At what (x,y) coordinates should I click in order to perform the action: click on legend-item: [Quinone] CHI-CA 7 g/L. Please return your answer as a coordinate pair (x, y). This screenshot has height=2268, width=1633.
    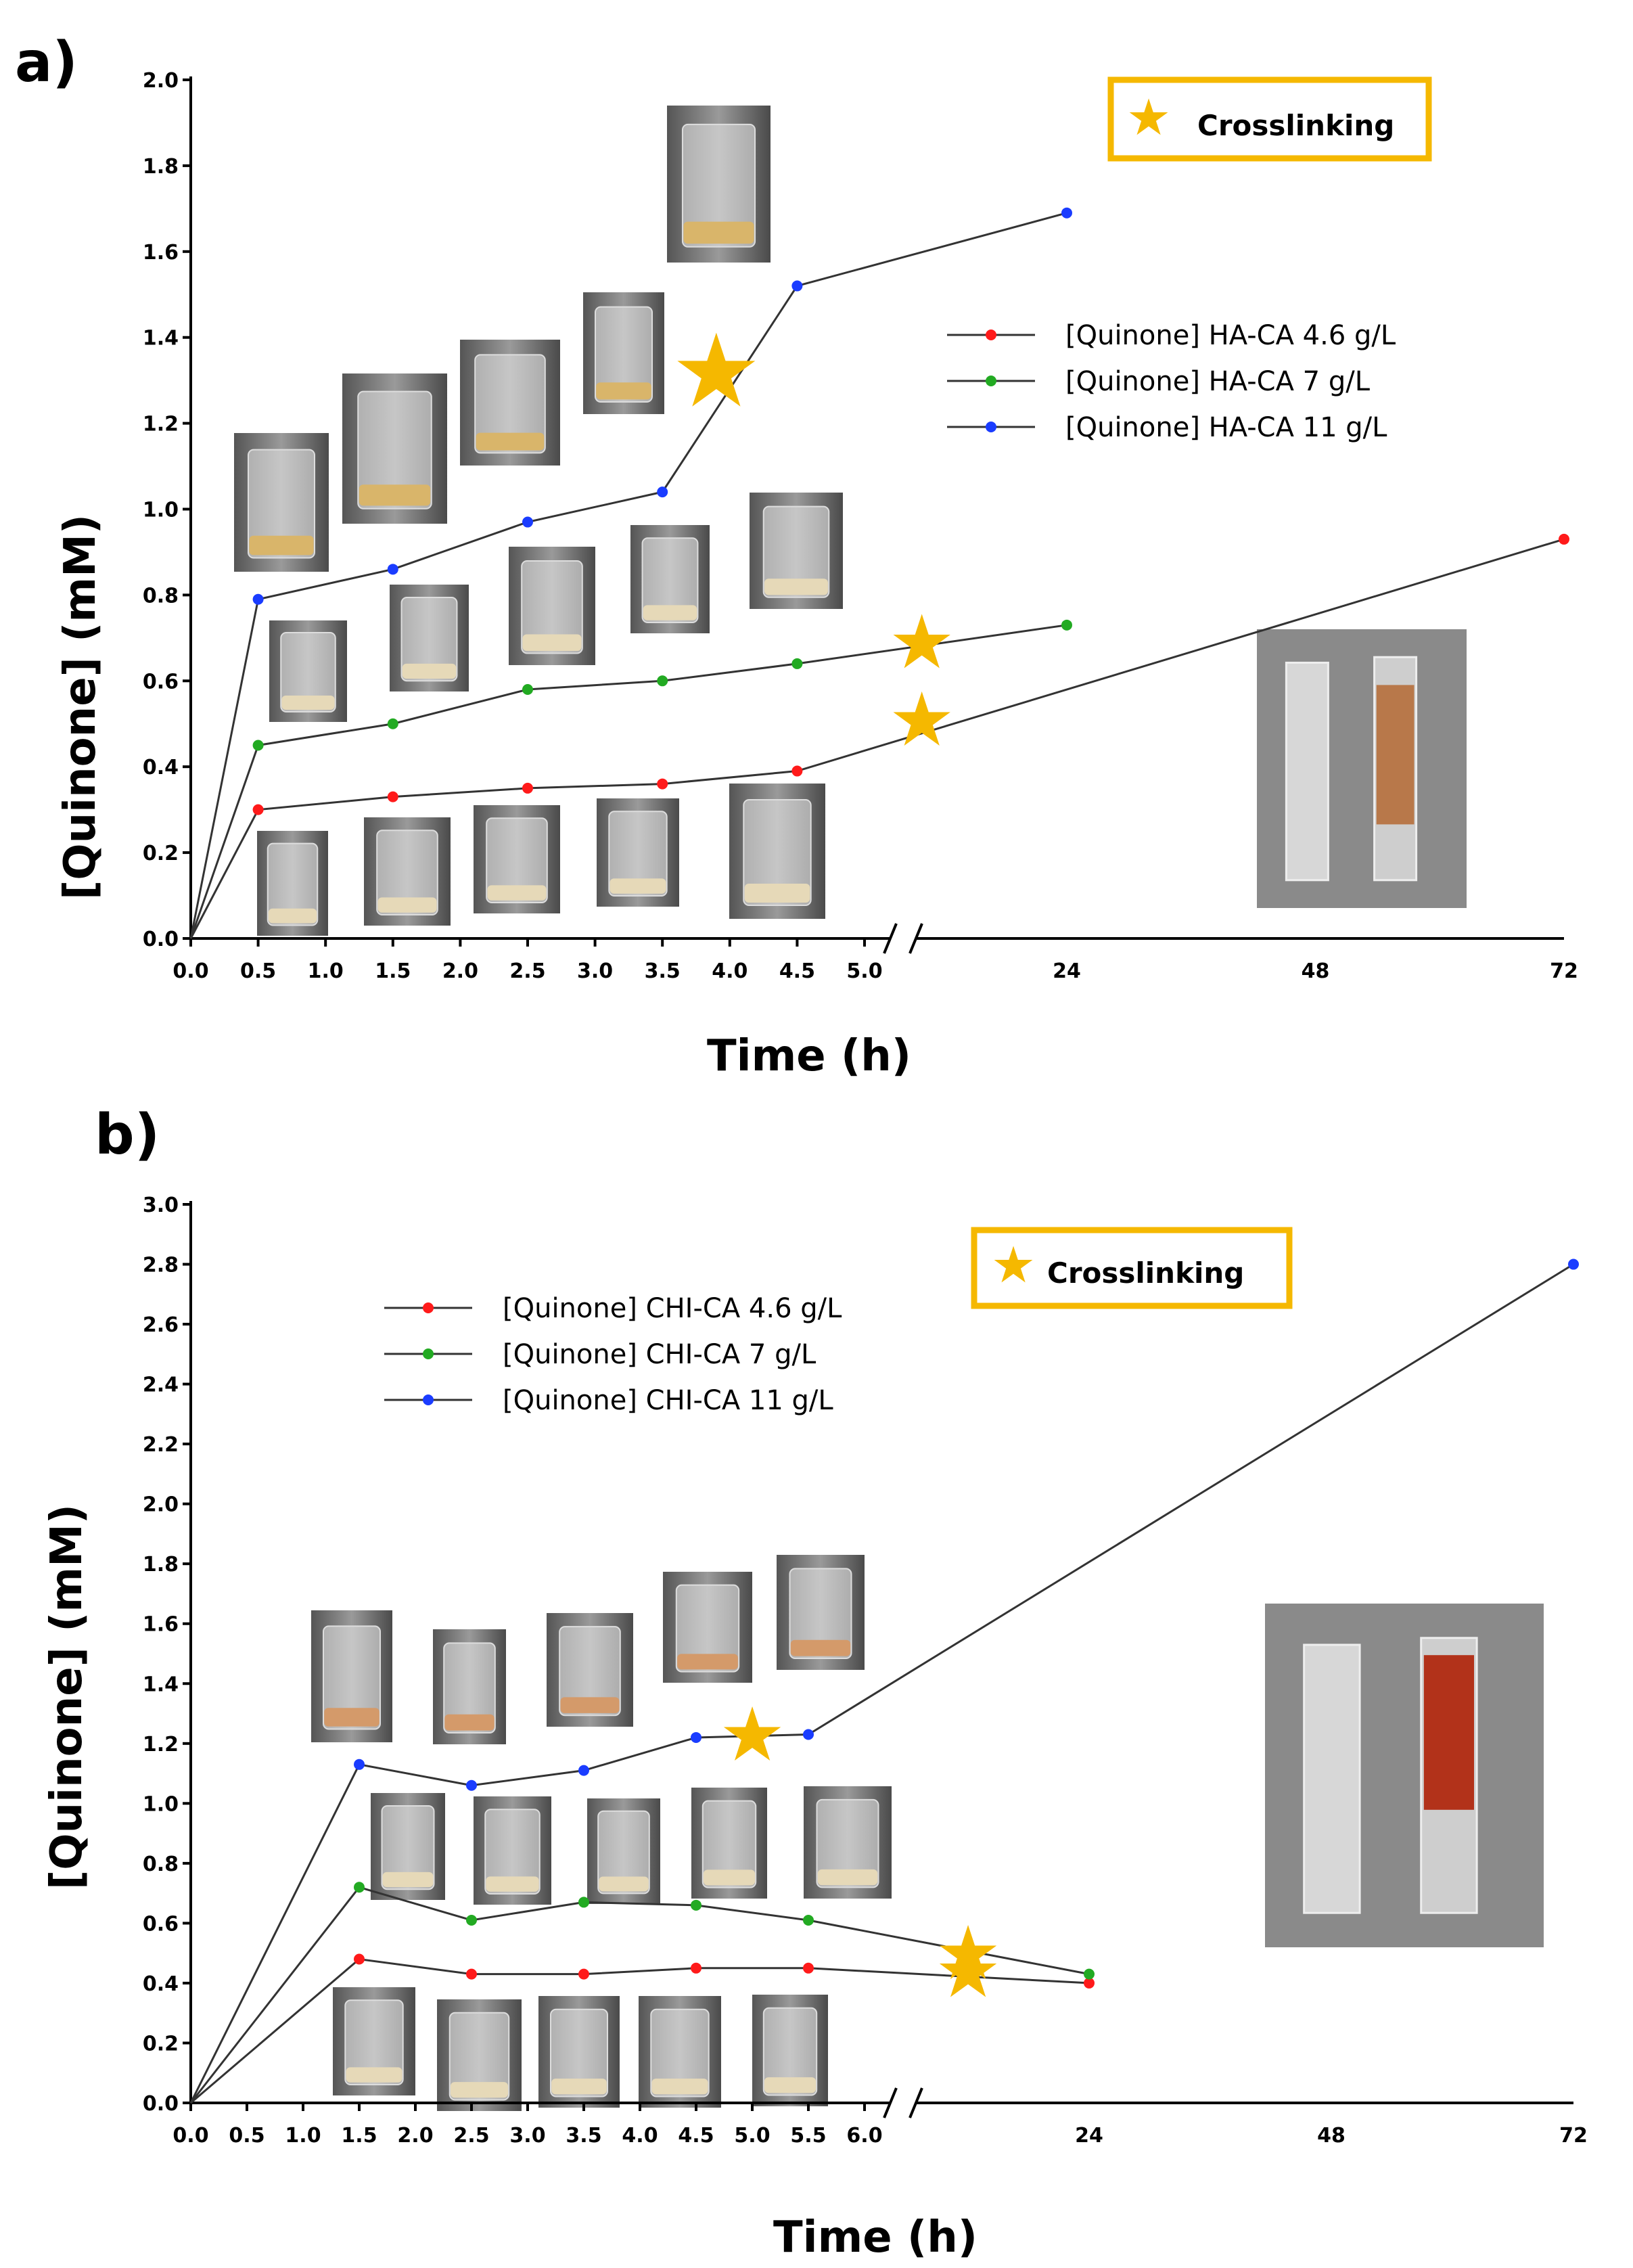
    Looking at the image, I should click on (600, 1354).